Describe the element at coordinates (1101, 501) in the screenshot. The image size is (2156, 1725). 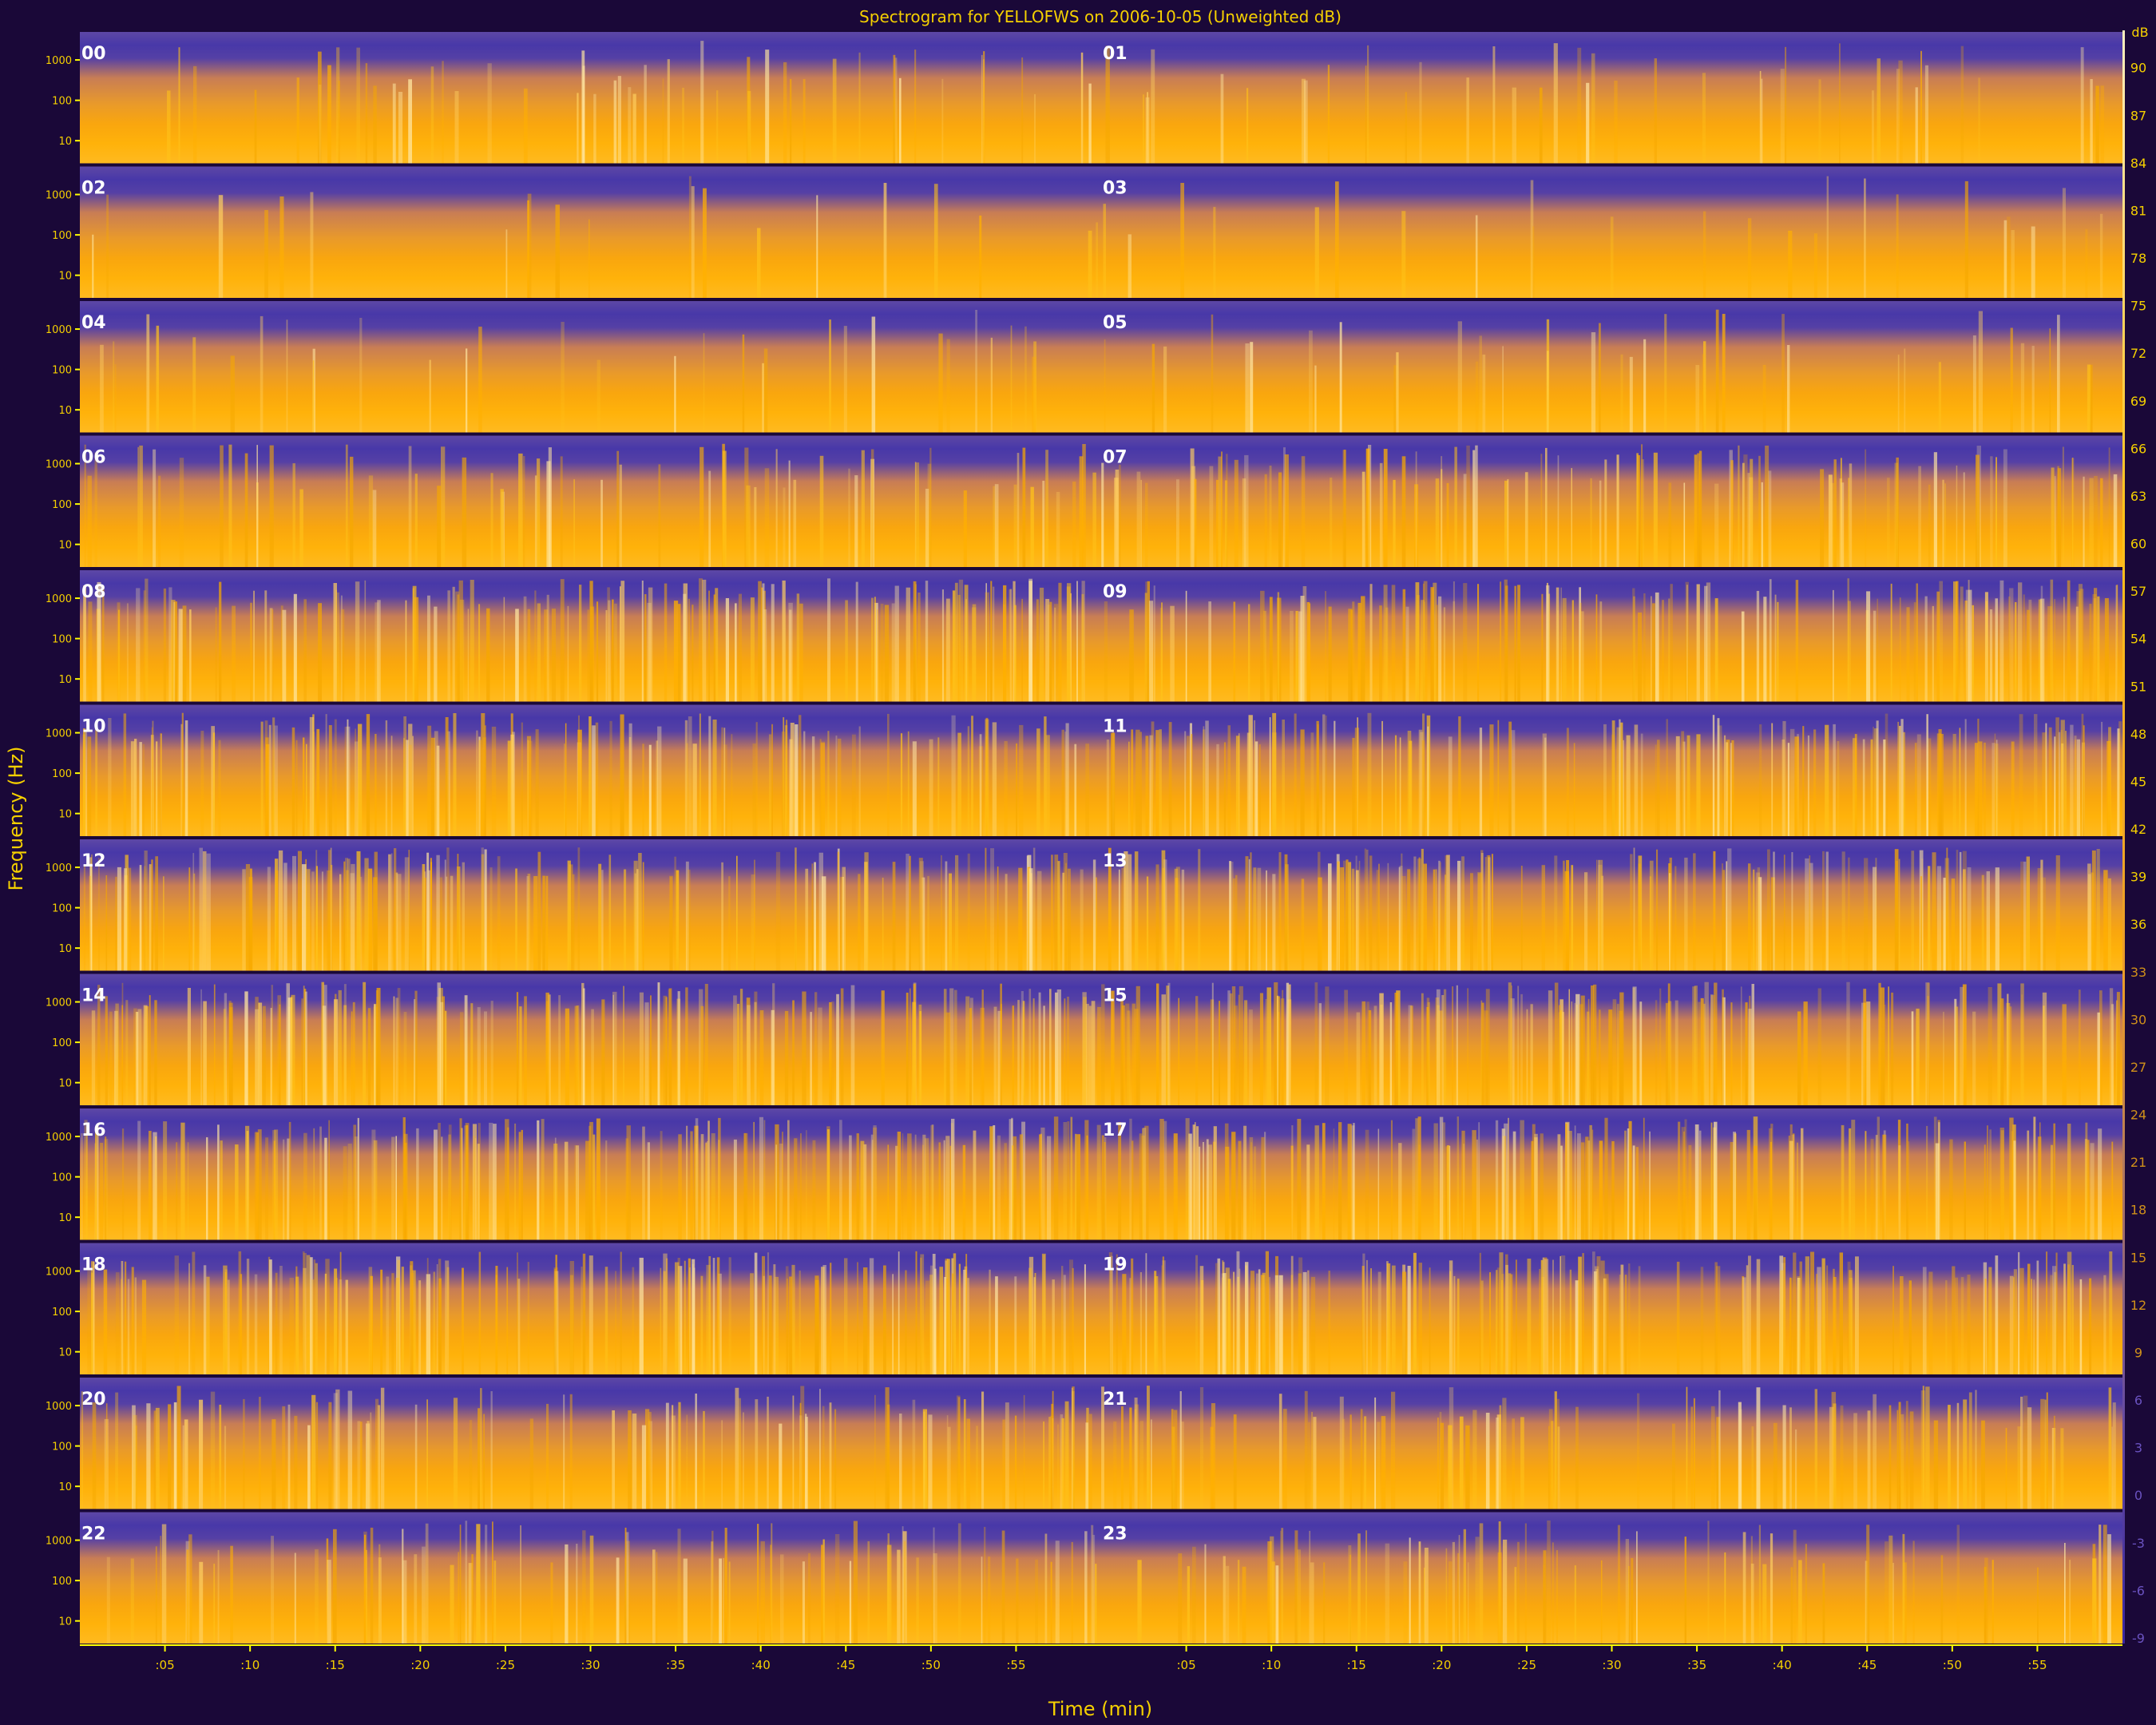
I see `spectrogram-row` at that location.